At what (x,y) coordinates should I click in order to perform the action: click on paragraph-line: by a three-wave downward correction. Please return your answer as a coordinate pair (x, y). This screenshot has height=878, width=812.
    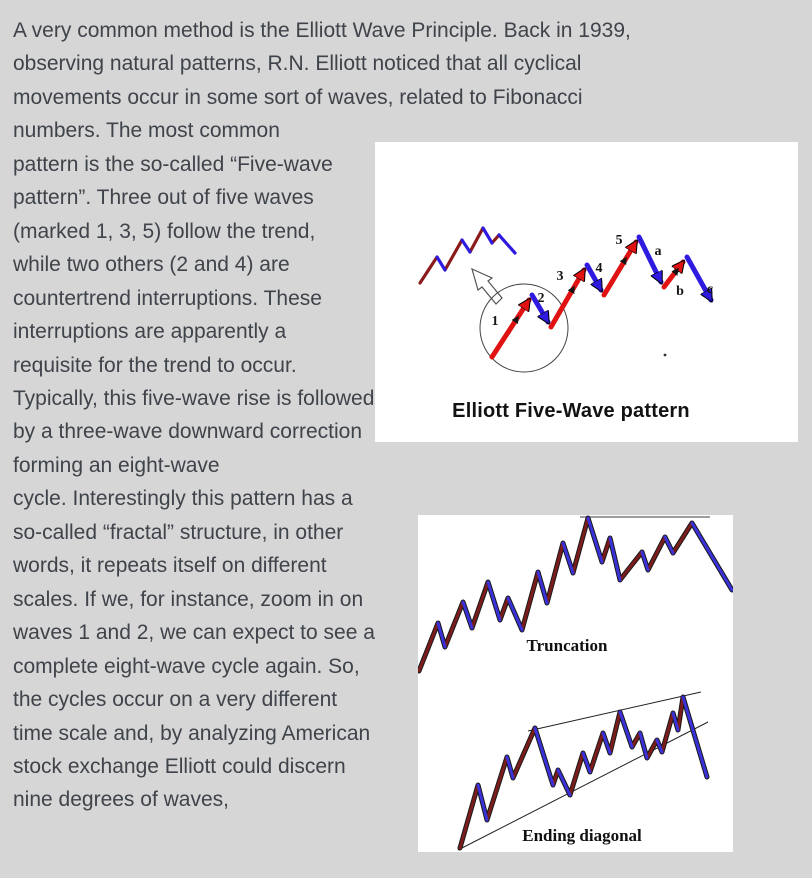
    Looking at the image, I should click on (188, 432).